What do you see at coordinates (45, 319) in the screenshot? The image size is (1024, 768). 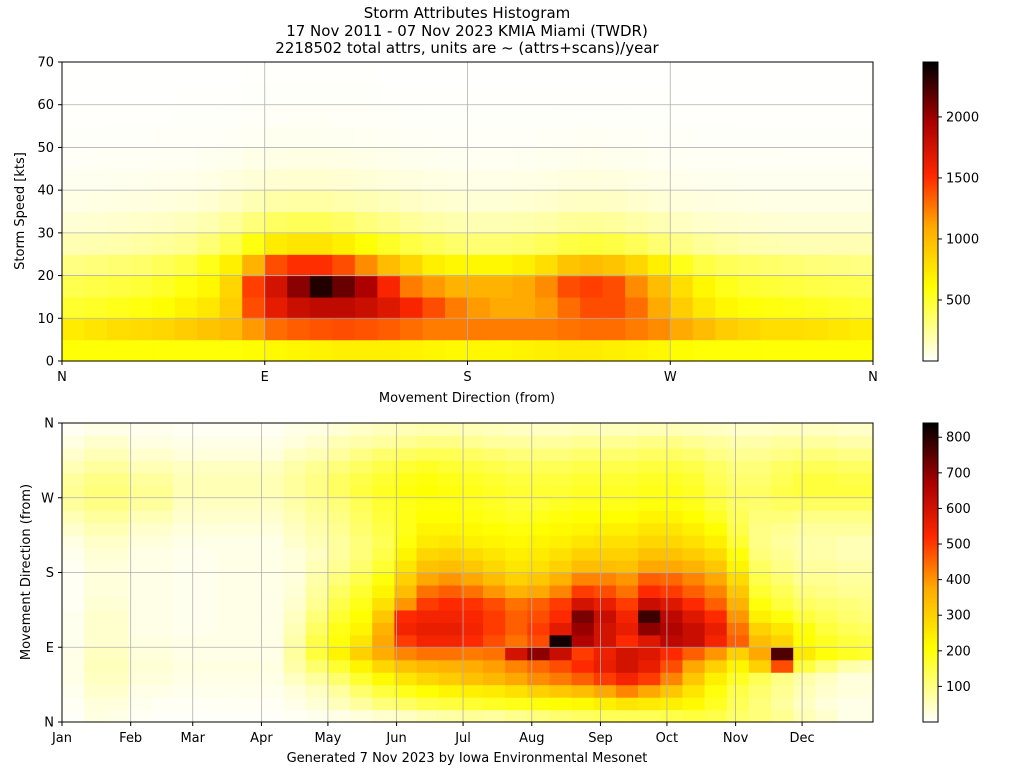 I see `y-tick-label: 10` at bounding box center [45, 319].